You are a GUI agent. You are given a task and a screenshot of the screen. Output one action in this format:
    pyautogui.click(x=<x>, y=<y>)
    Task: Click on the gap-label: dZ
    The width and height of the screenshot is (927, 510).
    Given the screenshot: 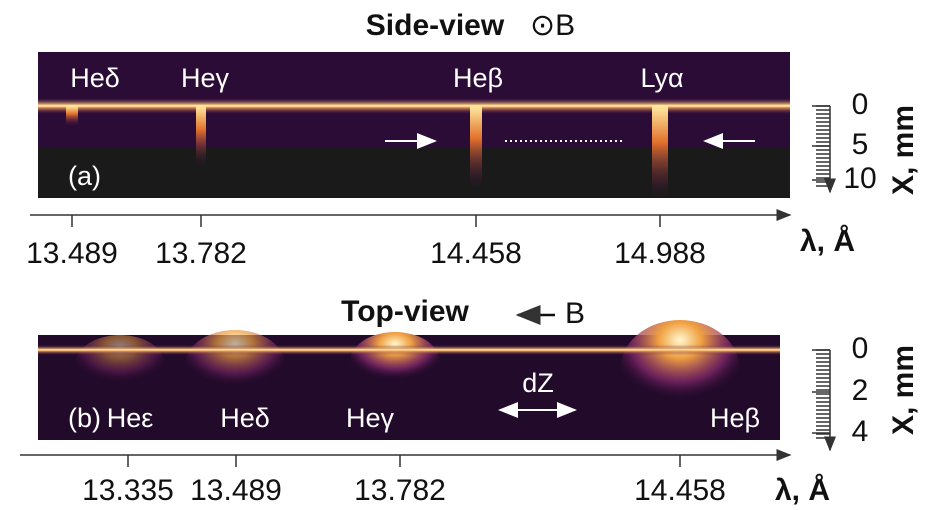 What is the action you would take?
    pyautogui.click(x=538, y=383)
    